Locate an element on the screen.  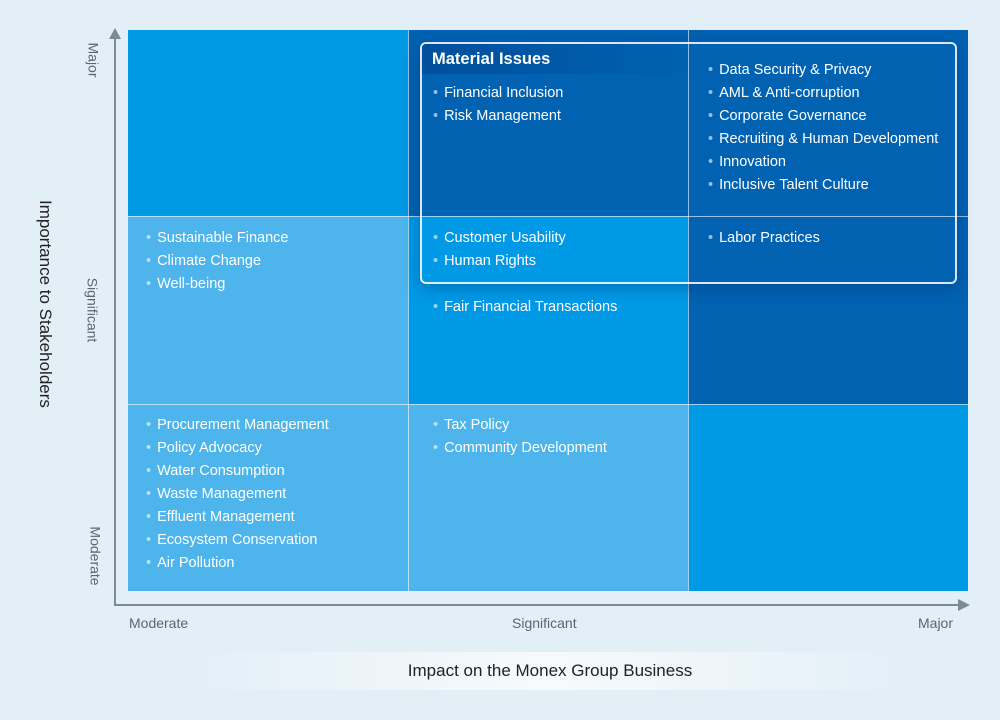
y-axis-title: Importance to Stakeholders is located at coordinates (45, 304).